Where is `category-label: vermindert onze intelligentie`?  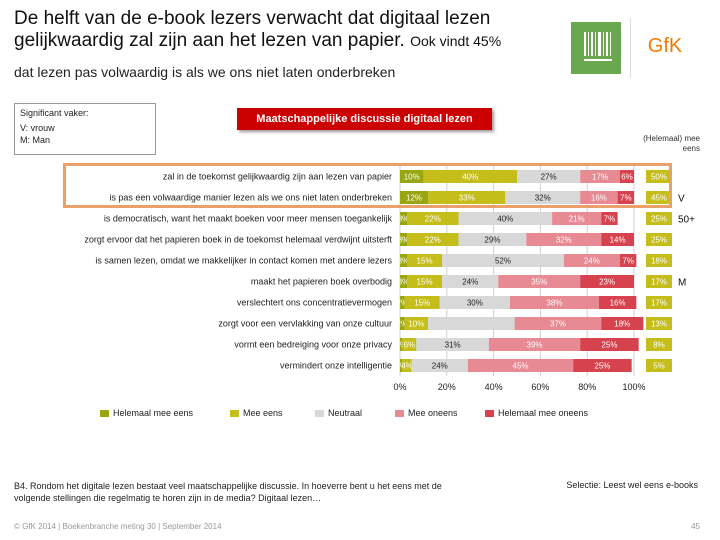
category-label: vermindert onze intelligentie is located at coordinates (336, 366).